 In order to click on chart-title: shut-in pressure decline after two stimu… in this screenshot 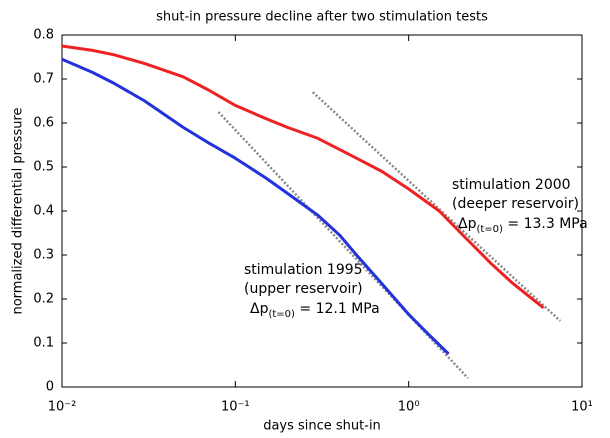, I will do `click(322, 17)`.